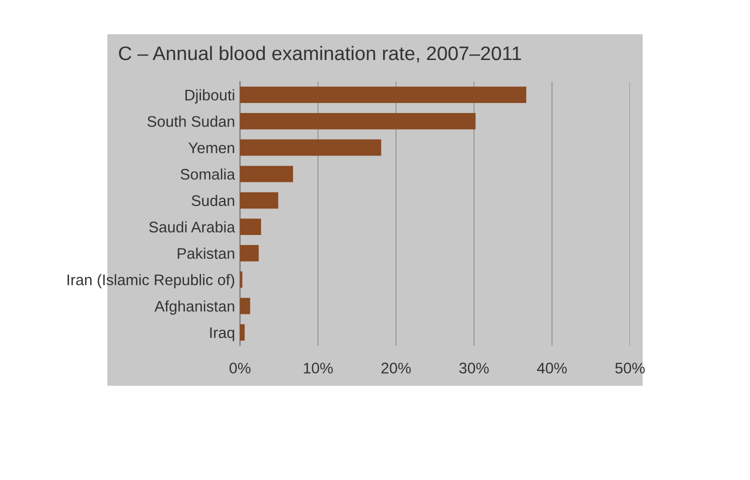 The width and height of the screenshot is (750, 480). What do you see at coordinates (151, 281) in the screenshot?
I see `y-tick-label: Iran (Islamic Republic of)` at bounding box center [151, 281].